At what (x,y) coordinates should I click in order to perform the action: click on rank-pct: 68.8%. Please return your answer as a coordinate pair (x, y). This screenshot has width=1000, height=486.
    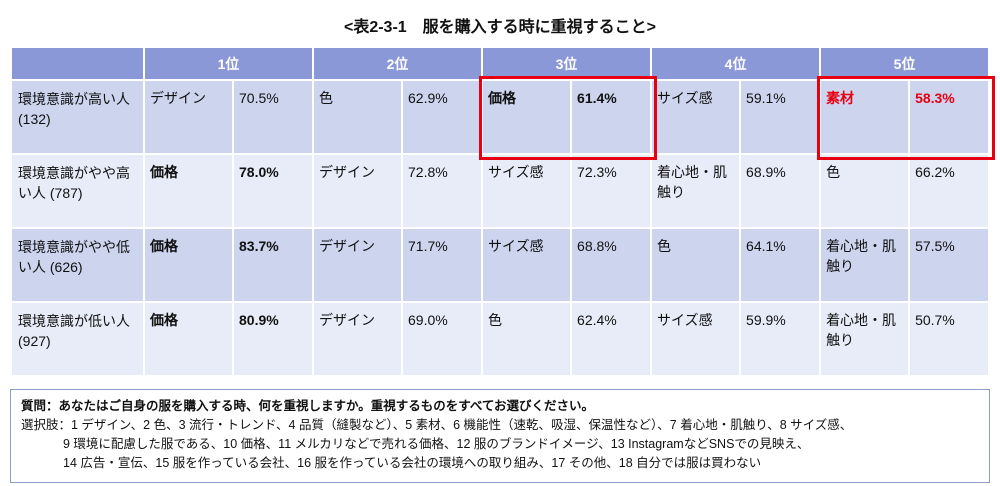
    Looking at the image, I should click on (611, 265).